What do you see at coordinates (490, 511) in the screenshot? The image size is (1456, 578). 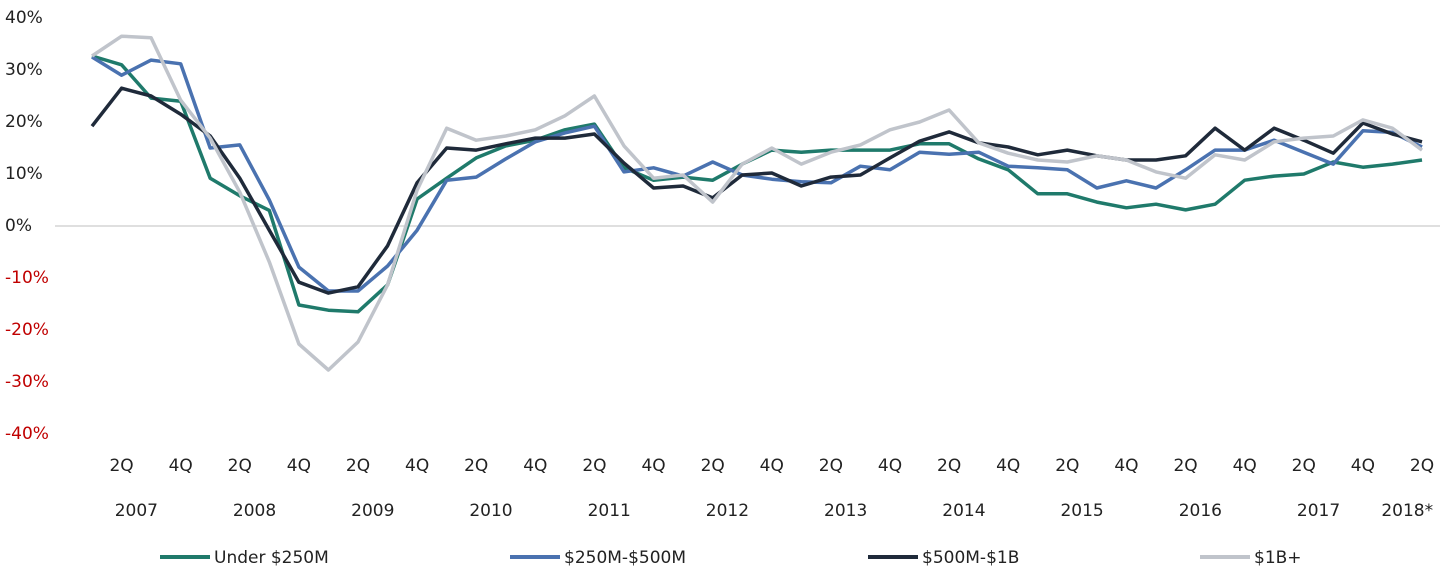 I see `year-label: 2010` at bounding box center [490, 511].